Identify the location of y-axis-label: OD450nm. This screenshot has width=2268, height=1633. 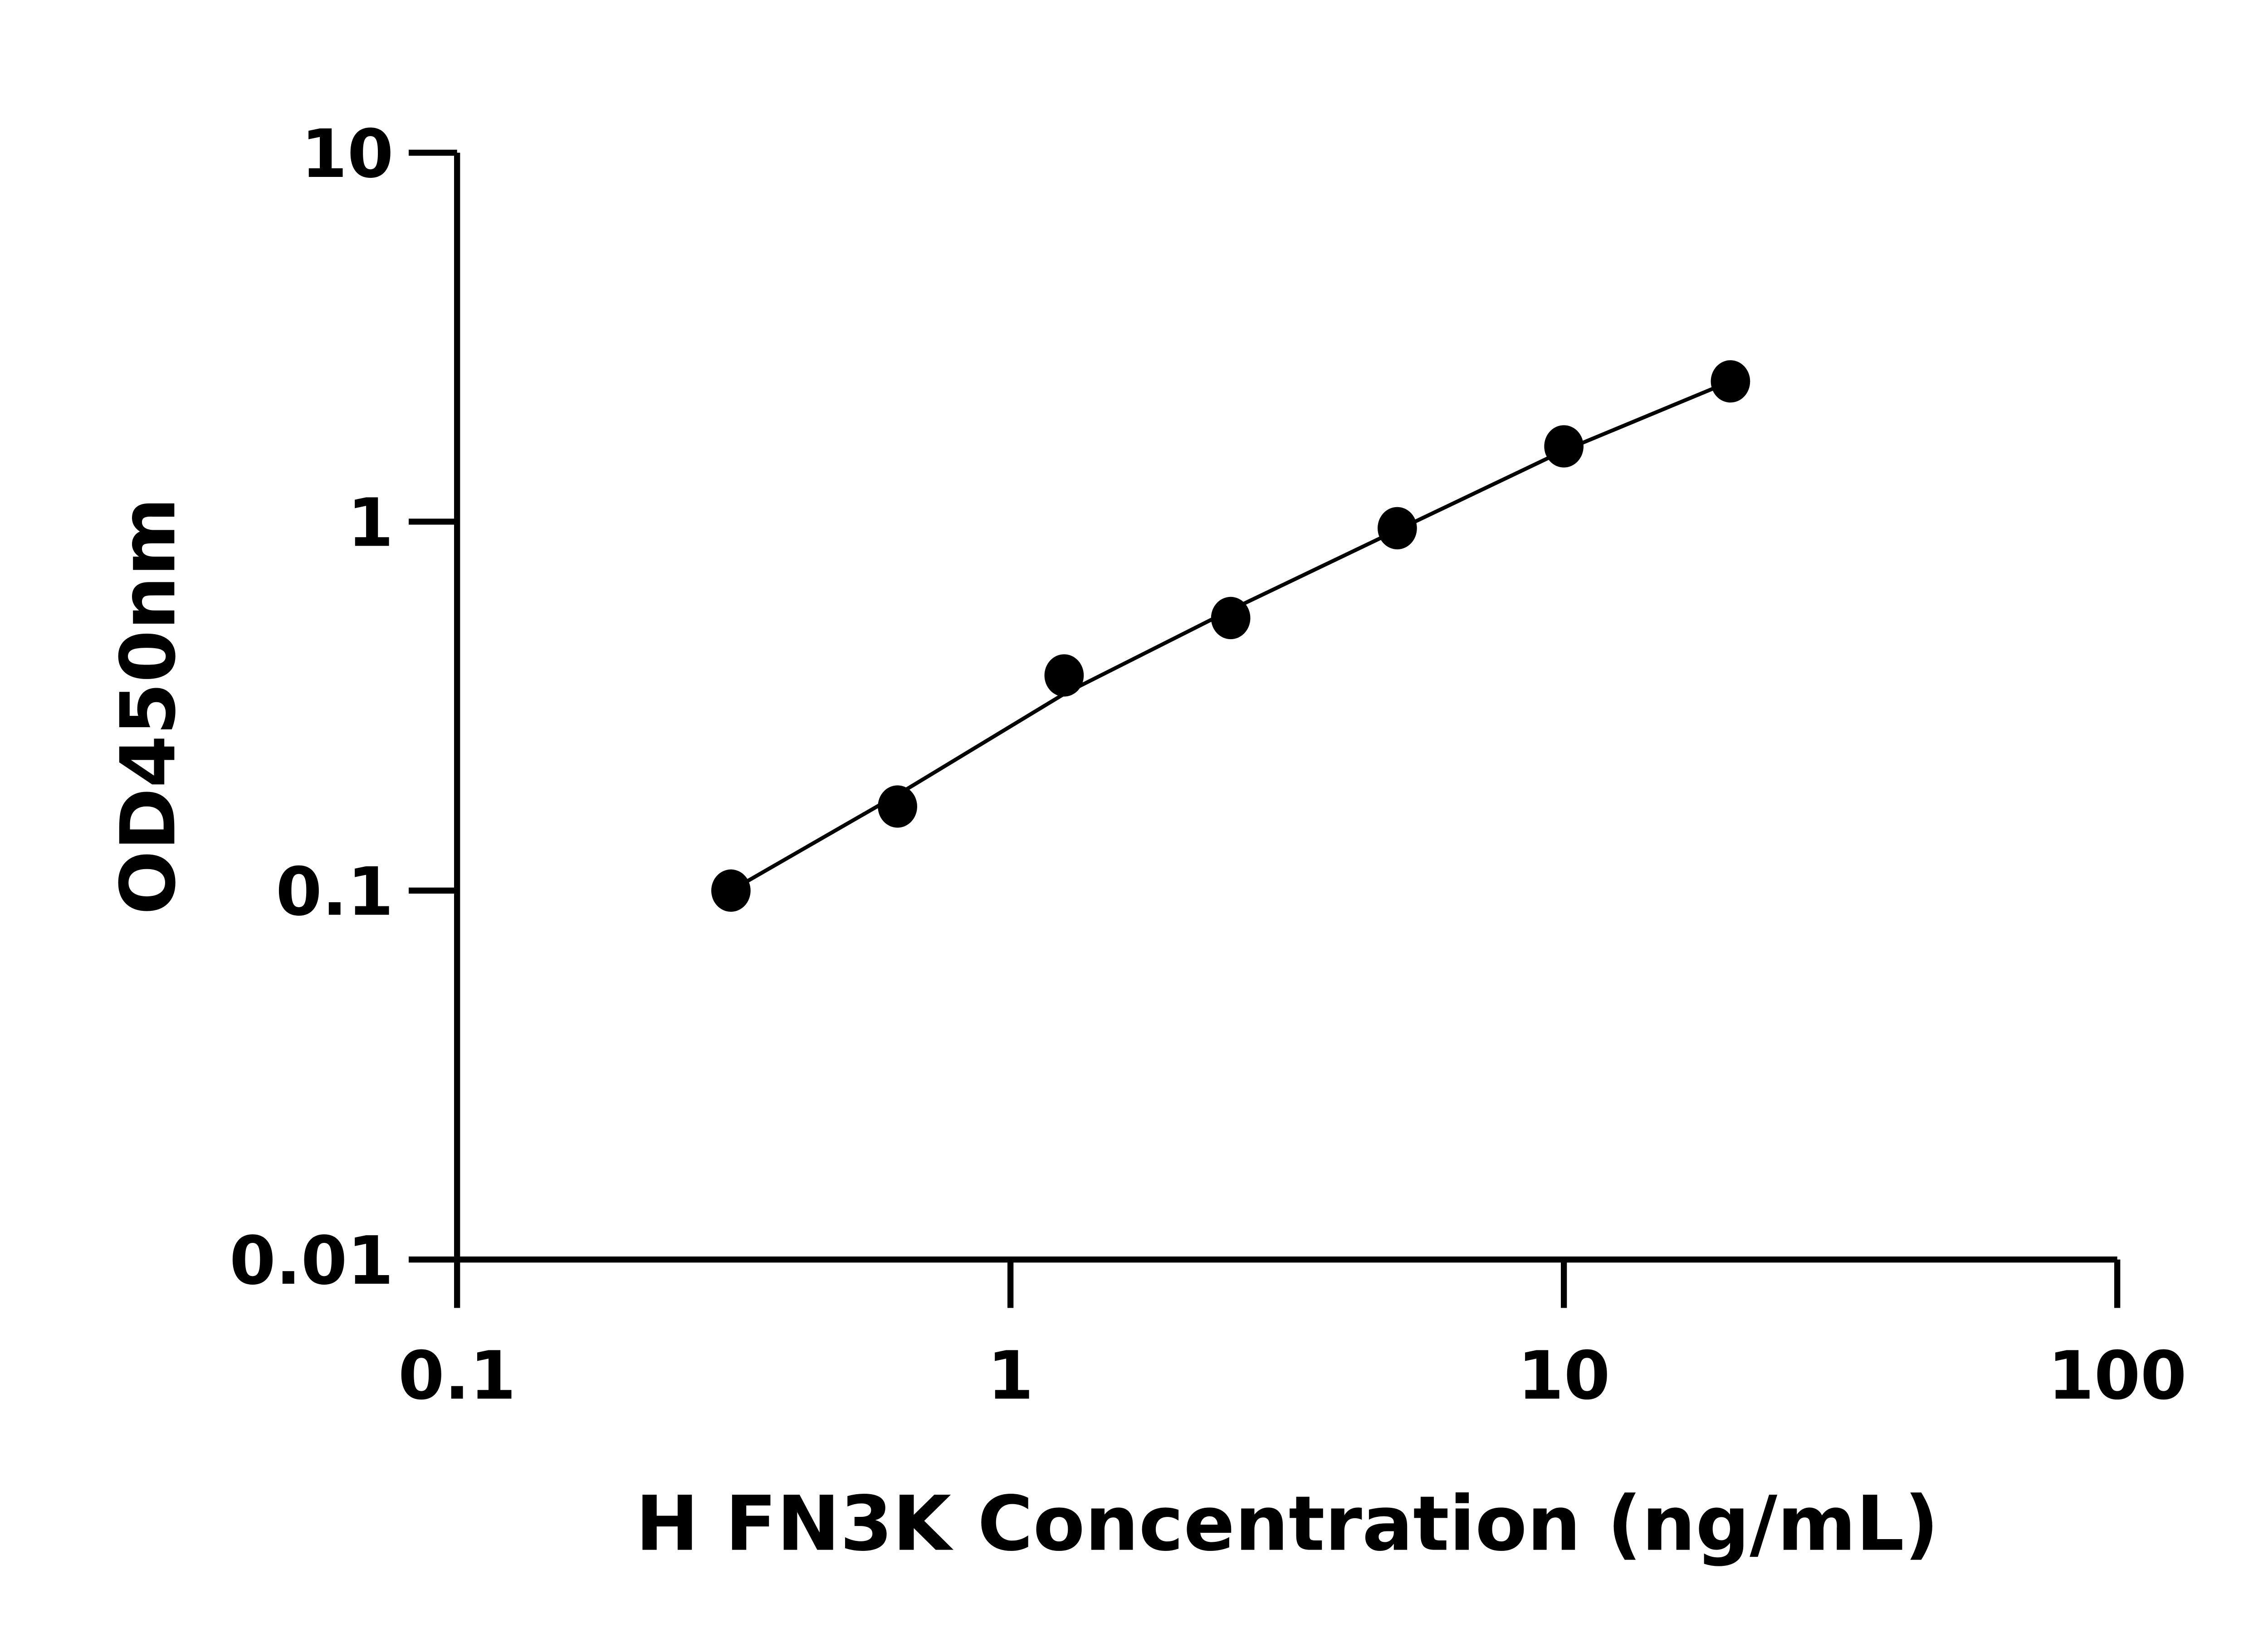
(148, 706).